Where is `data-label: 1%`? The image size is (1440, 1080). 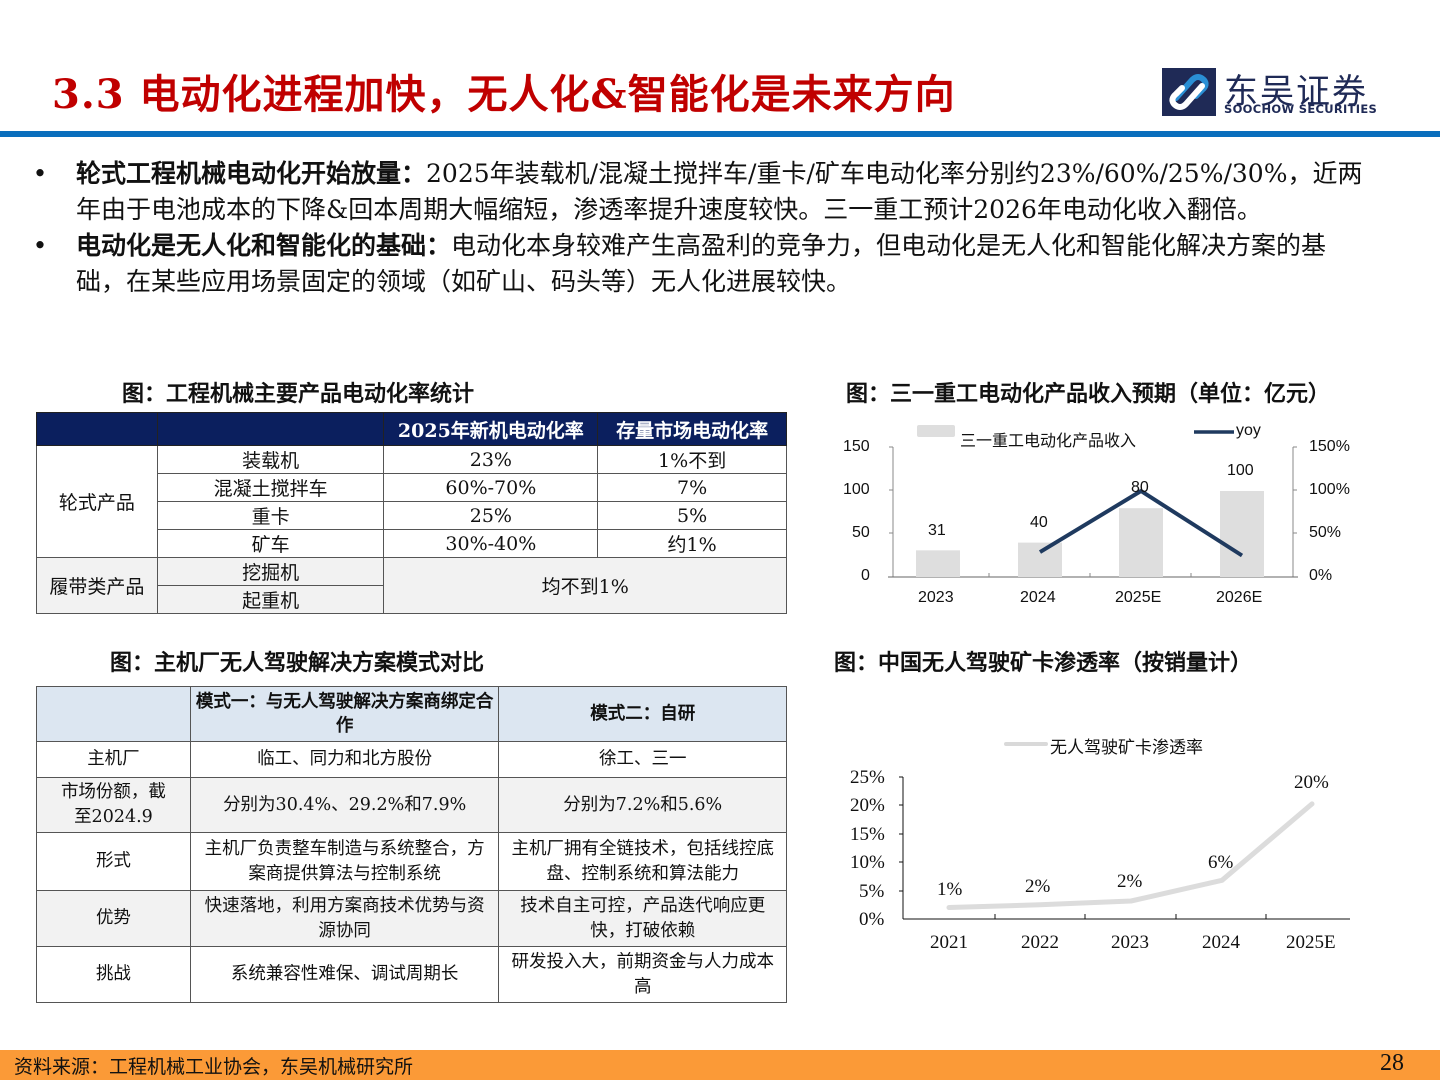 data-label: 1% is located at coordinates (950, 889).